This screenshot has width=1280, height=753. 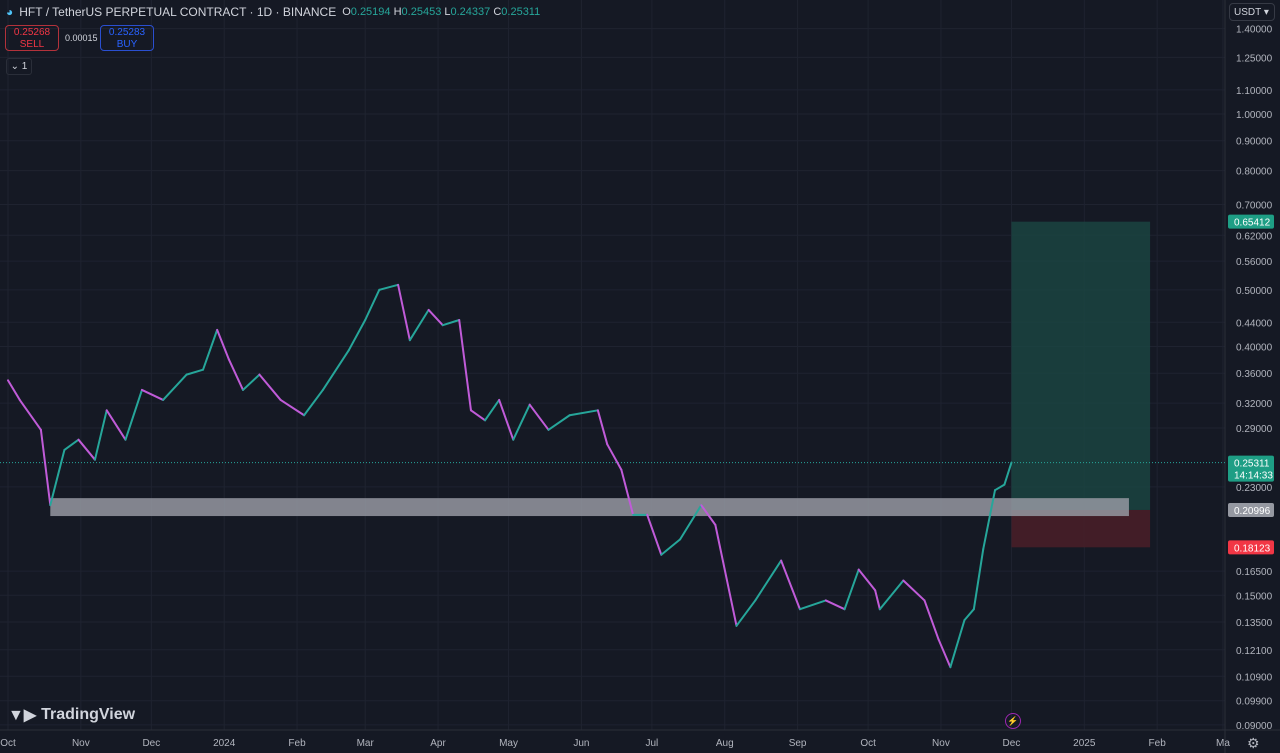 I want to click on spread-value: 0.00015, so click(x=81, y=38).